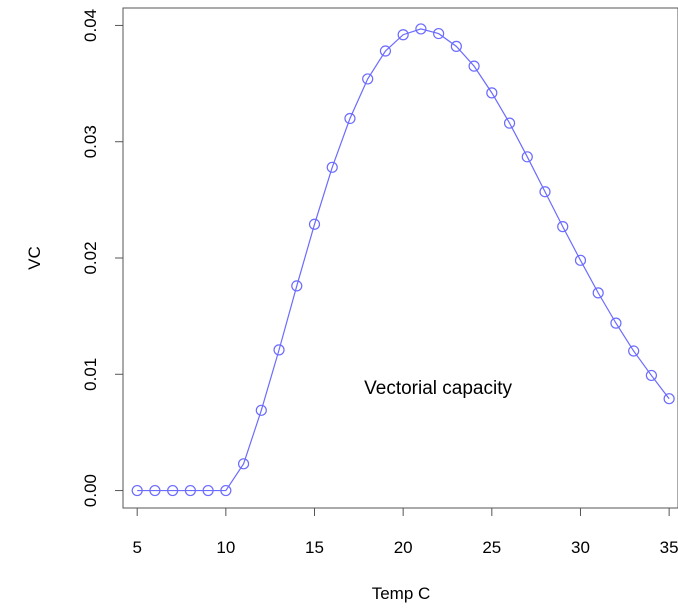  Describe the element at coordinates (90, 374) in the screenshot. I see `y-tick-label: 0.01` at that location.